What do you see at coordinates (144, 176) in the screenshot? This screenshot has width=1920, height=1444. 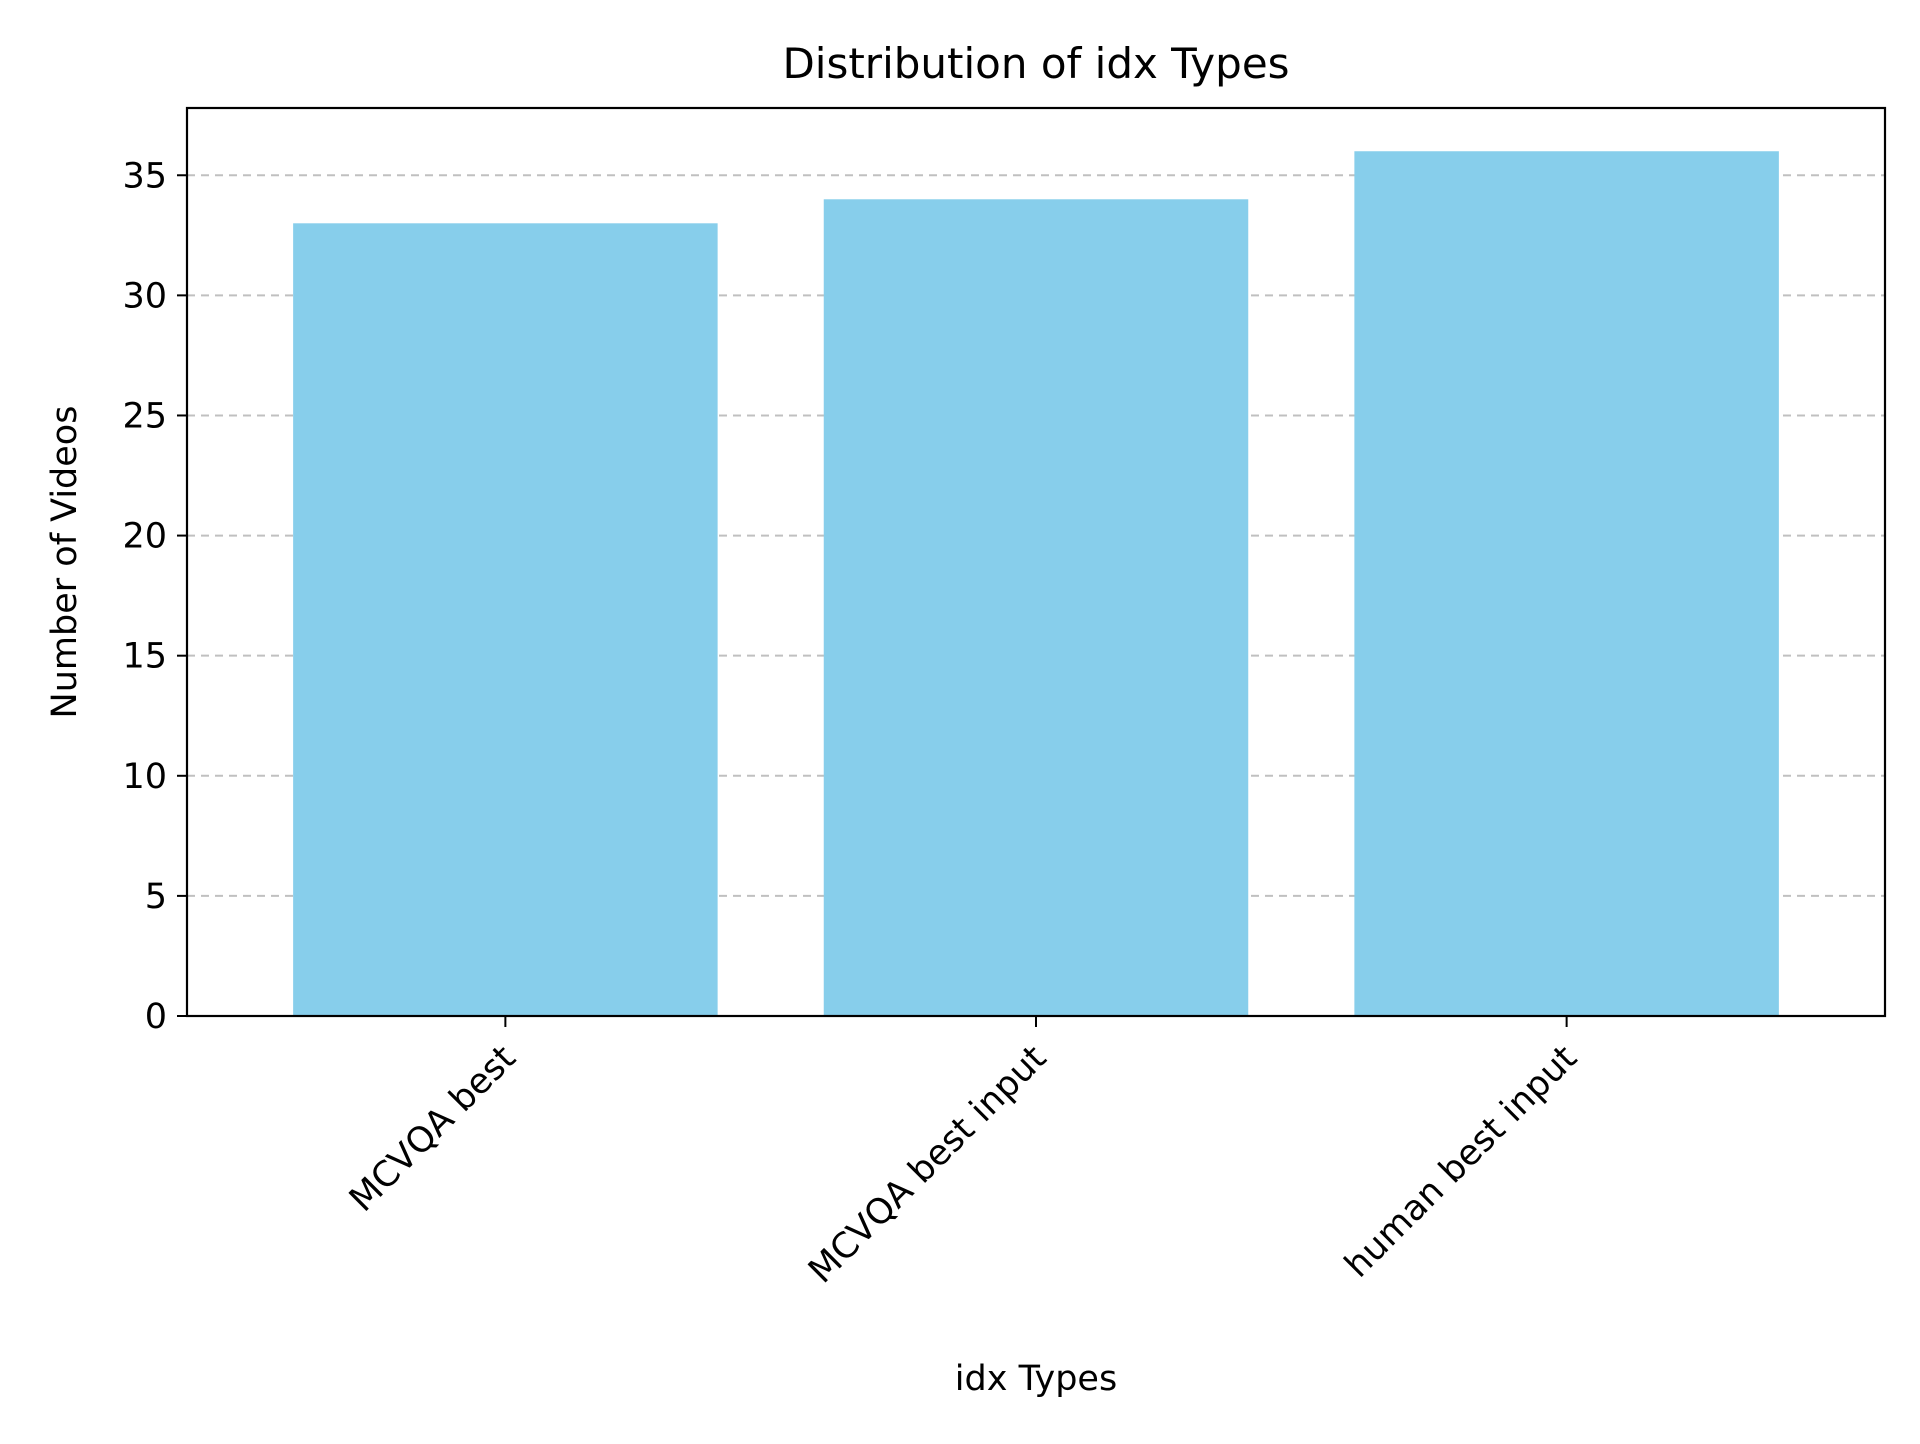 I see `y-tick-label: 35` at bounding box center [144, 176].